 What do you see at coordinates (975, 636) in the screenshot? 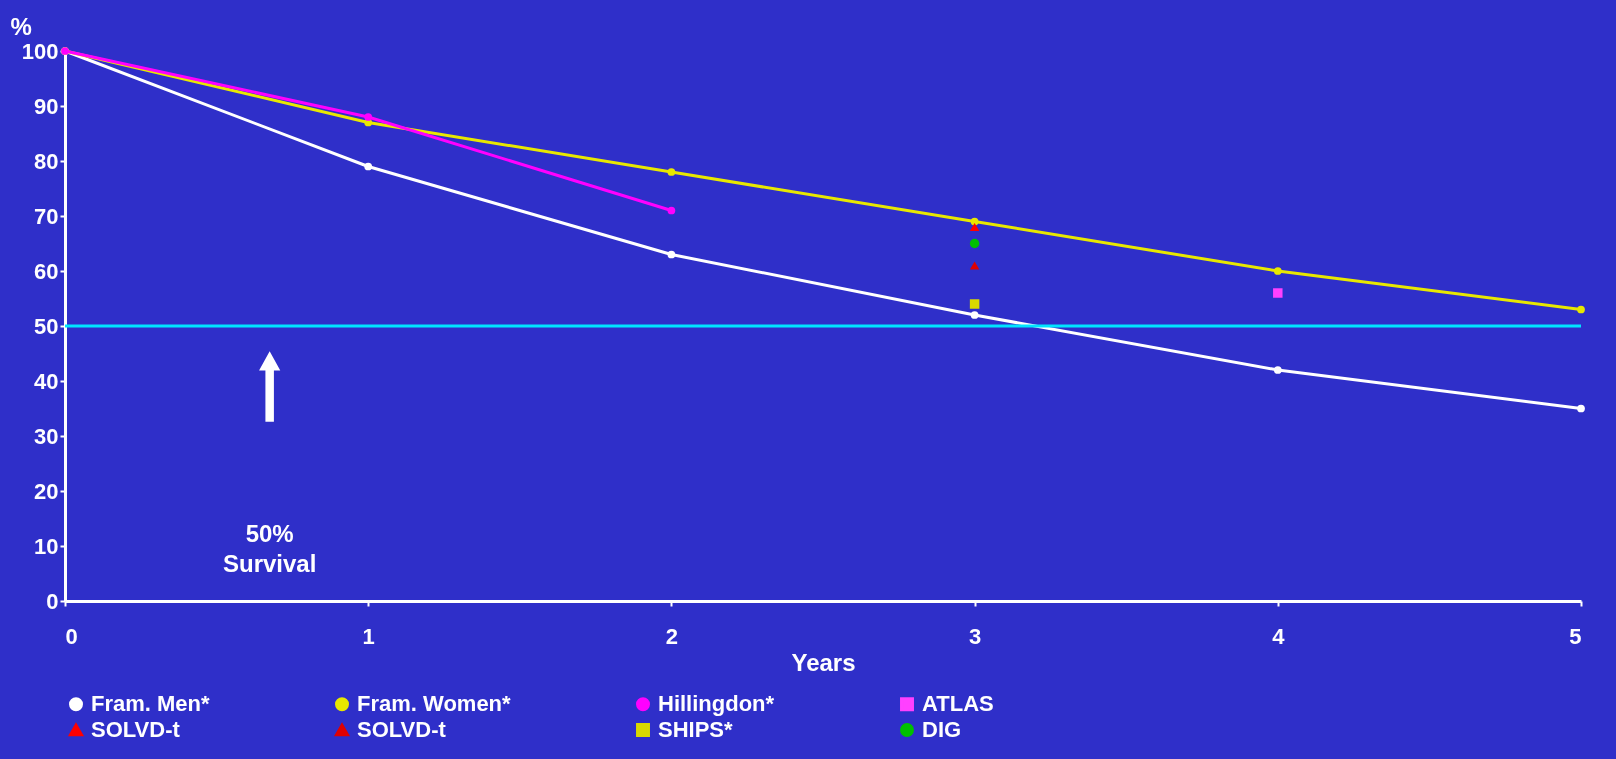
I see `x-tick-label: 3` at bounding box center [975, 636].